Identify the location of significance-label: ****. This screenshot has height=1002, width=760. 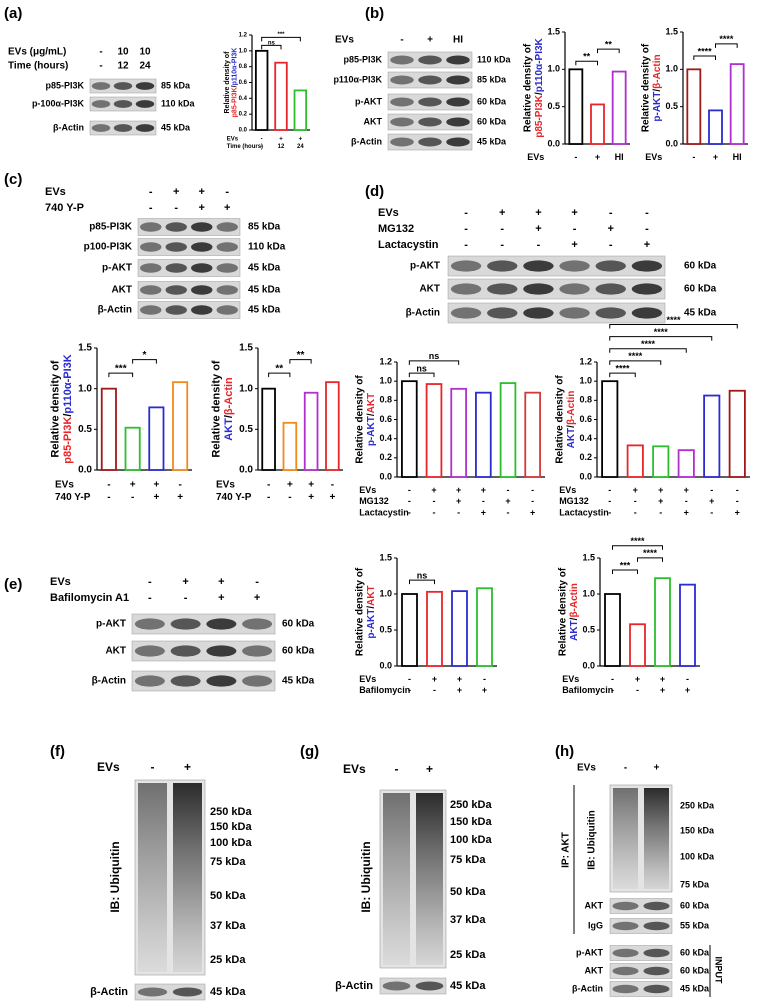
(622, 368).